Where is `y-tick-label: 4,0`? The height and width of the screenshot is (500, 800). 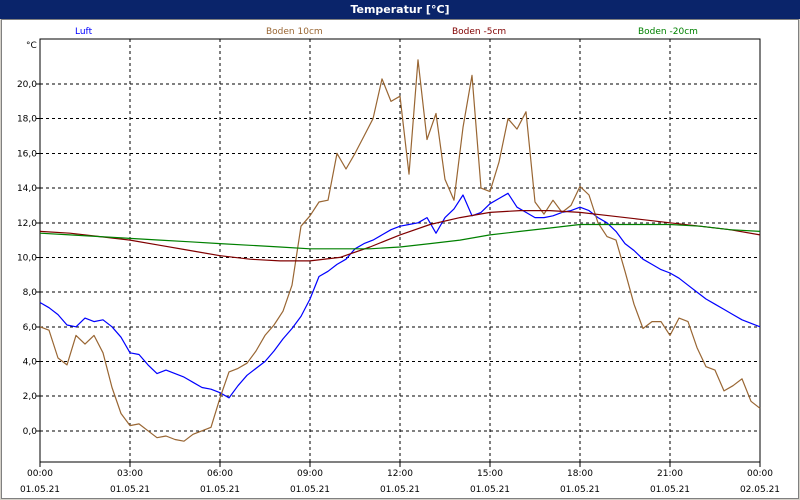
y-tick-label: 4,0 is located at coordinates (30, 362).